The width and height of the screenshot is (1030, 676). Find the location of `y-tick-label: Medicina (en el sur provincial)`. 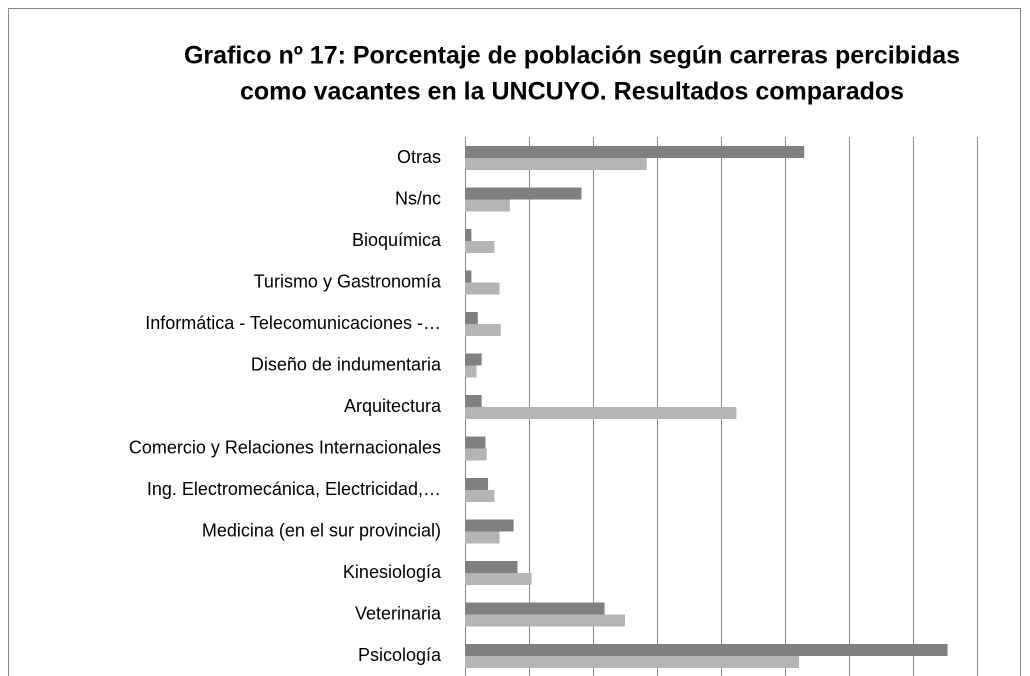

y-tick-label: Medicina (en el sur provincial) is located at coordinates (321, 530).